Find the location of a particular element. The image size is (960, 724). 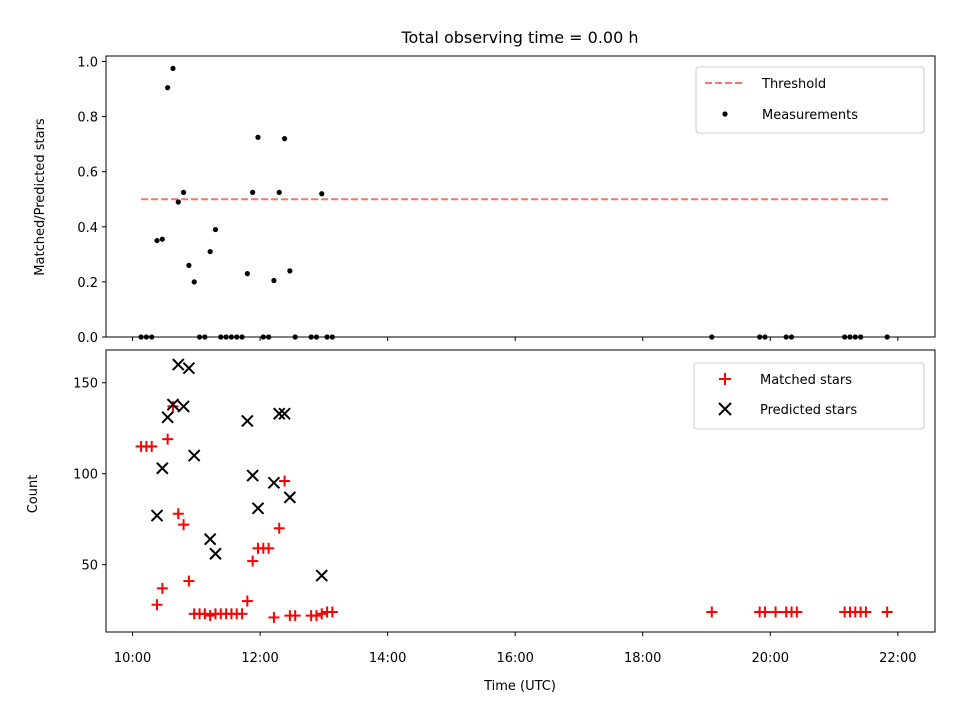

top-y-tick-label: 0.4 is located at coordinates (87, 228).